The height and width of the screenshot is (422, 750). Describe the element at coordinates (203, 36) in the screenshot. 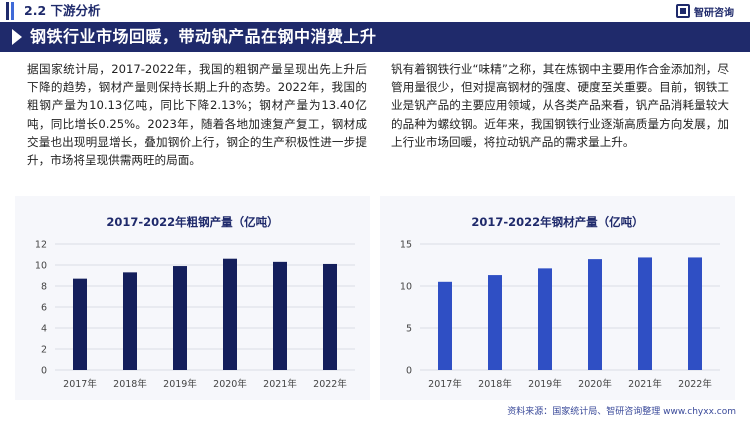

I see `banner-title: 钢铁行业市场回暖，带动钒产品在钢中消费上升` at that location.